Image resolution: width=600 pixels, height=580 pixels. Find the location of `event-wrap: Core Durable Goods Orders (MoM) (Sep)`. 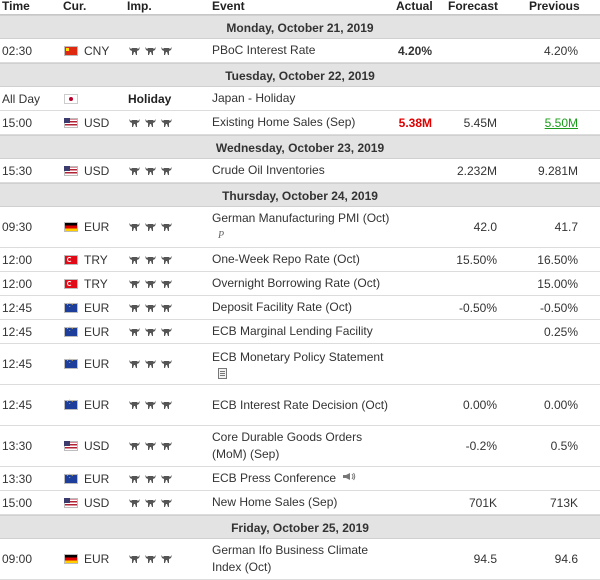

event-wrap: Core Durable Goods Orders (MoM) (Sep) is located at coordinates (302, 446).